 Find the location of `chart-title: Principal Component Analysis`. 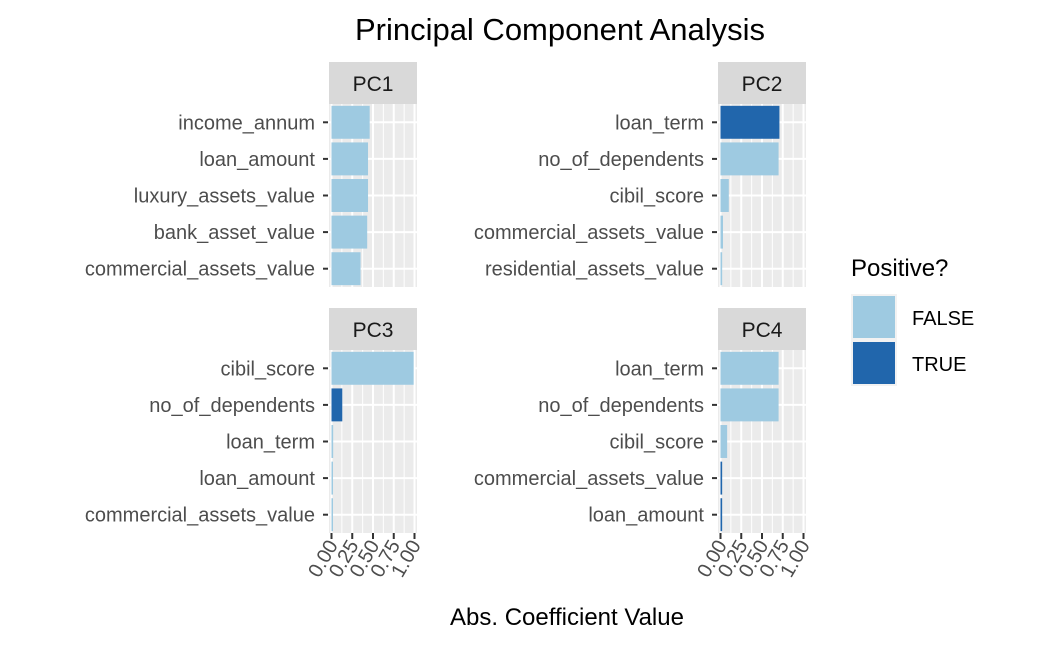

chart-title: Principal Component Analysis is located at coordinates (560, 29).